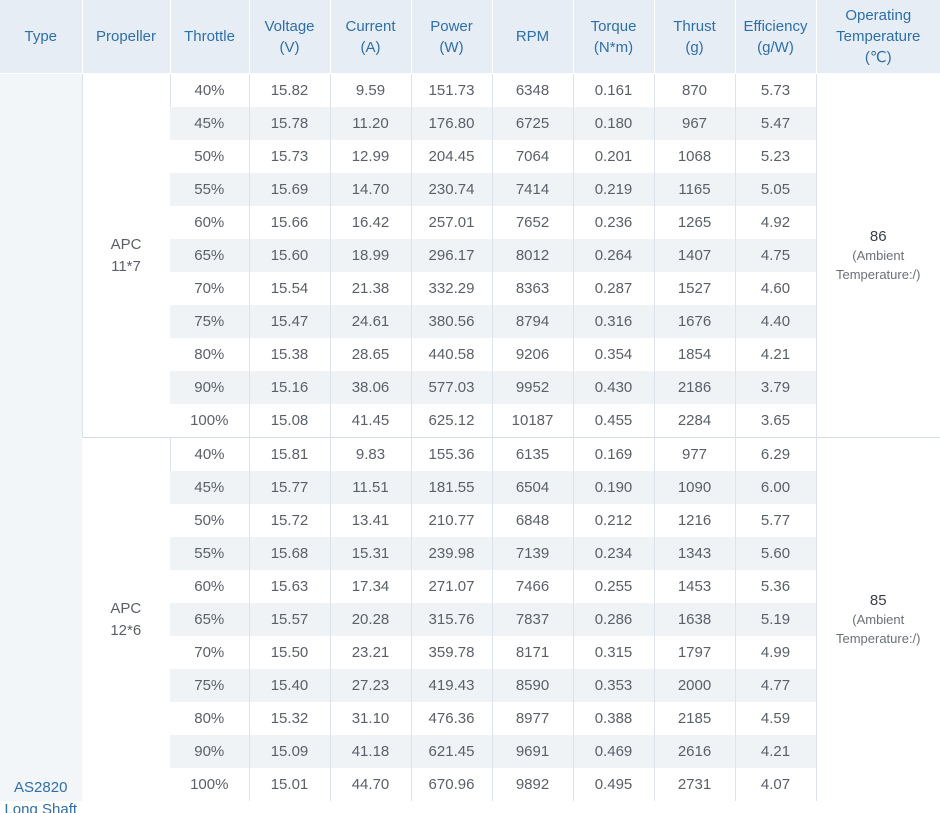 Image resolution: width=940 pixels, height=813 pixels. I want to click on header-voltage-label: Voltage, so click(289, 26).